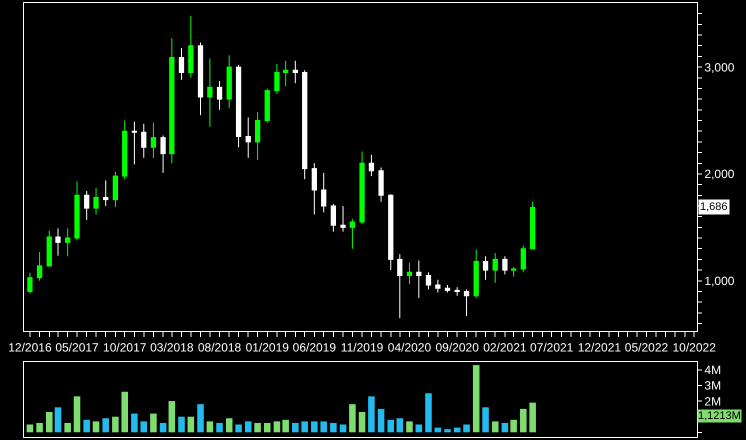 This screenshot has width=746, height=440. What do you see at coordinates (220, 347) in the screenshot?
I see `x-tick-label: 08/2018` at bounding box center [220, 347].